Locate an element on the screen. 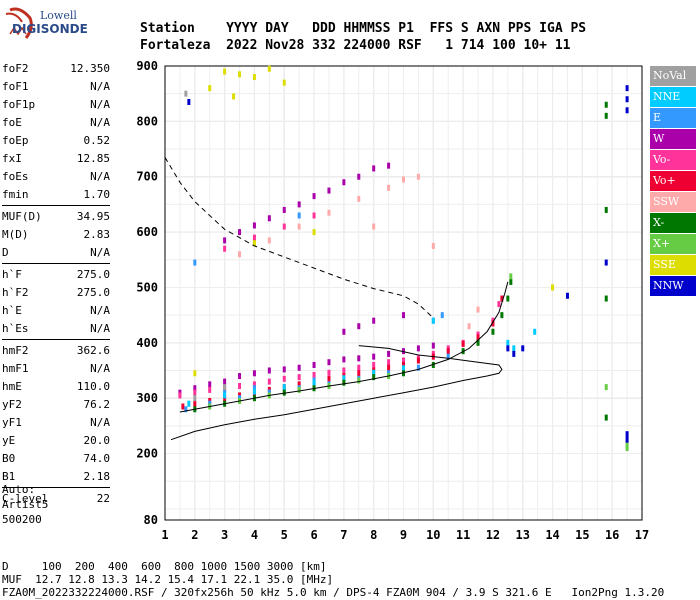  logo-digisonde-text: DIGISONDE is located at coordinates (50, 29).